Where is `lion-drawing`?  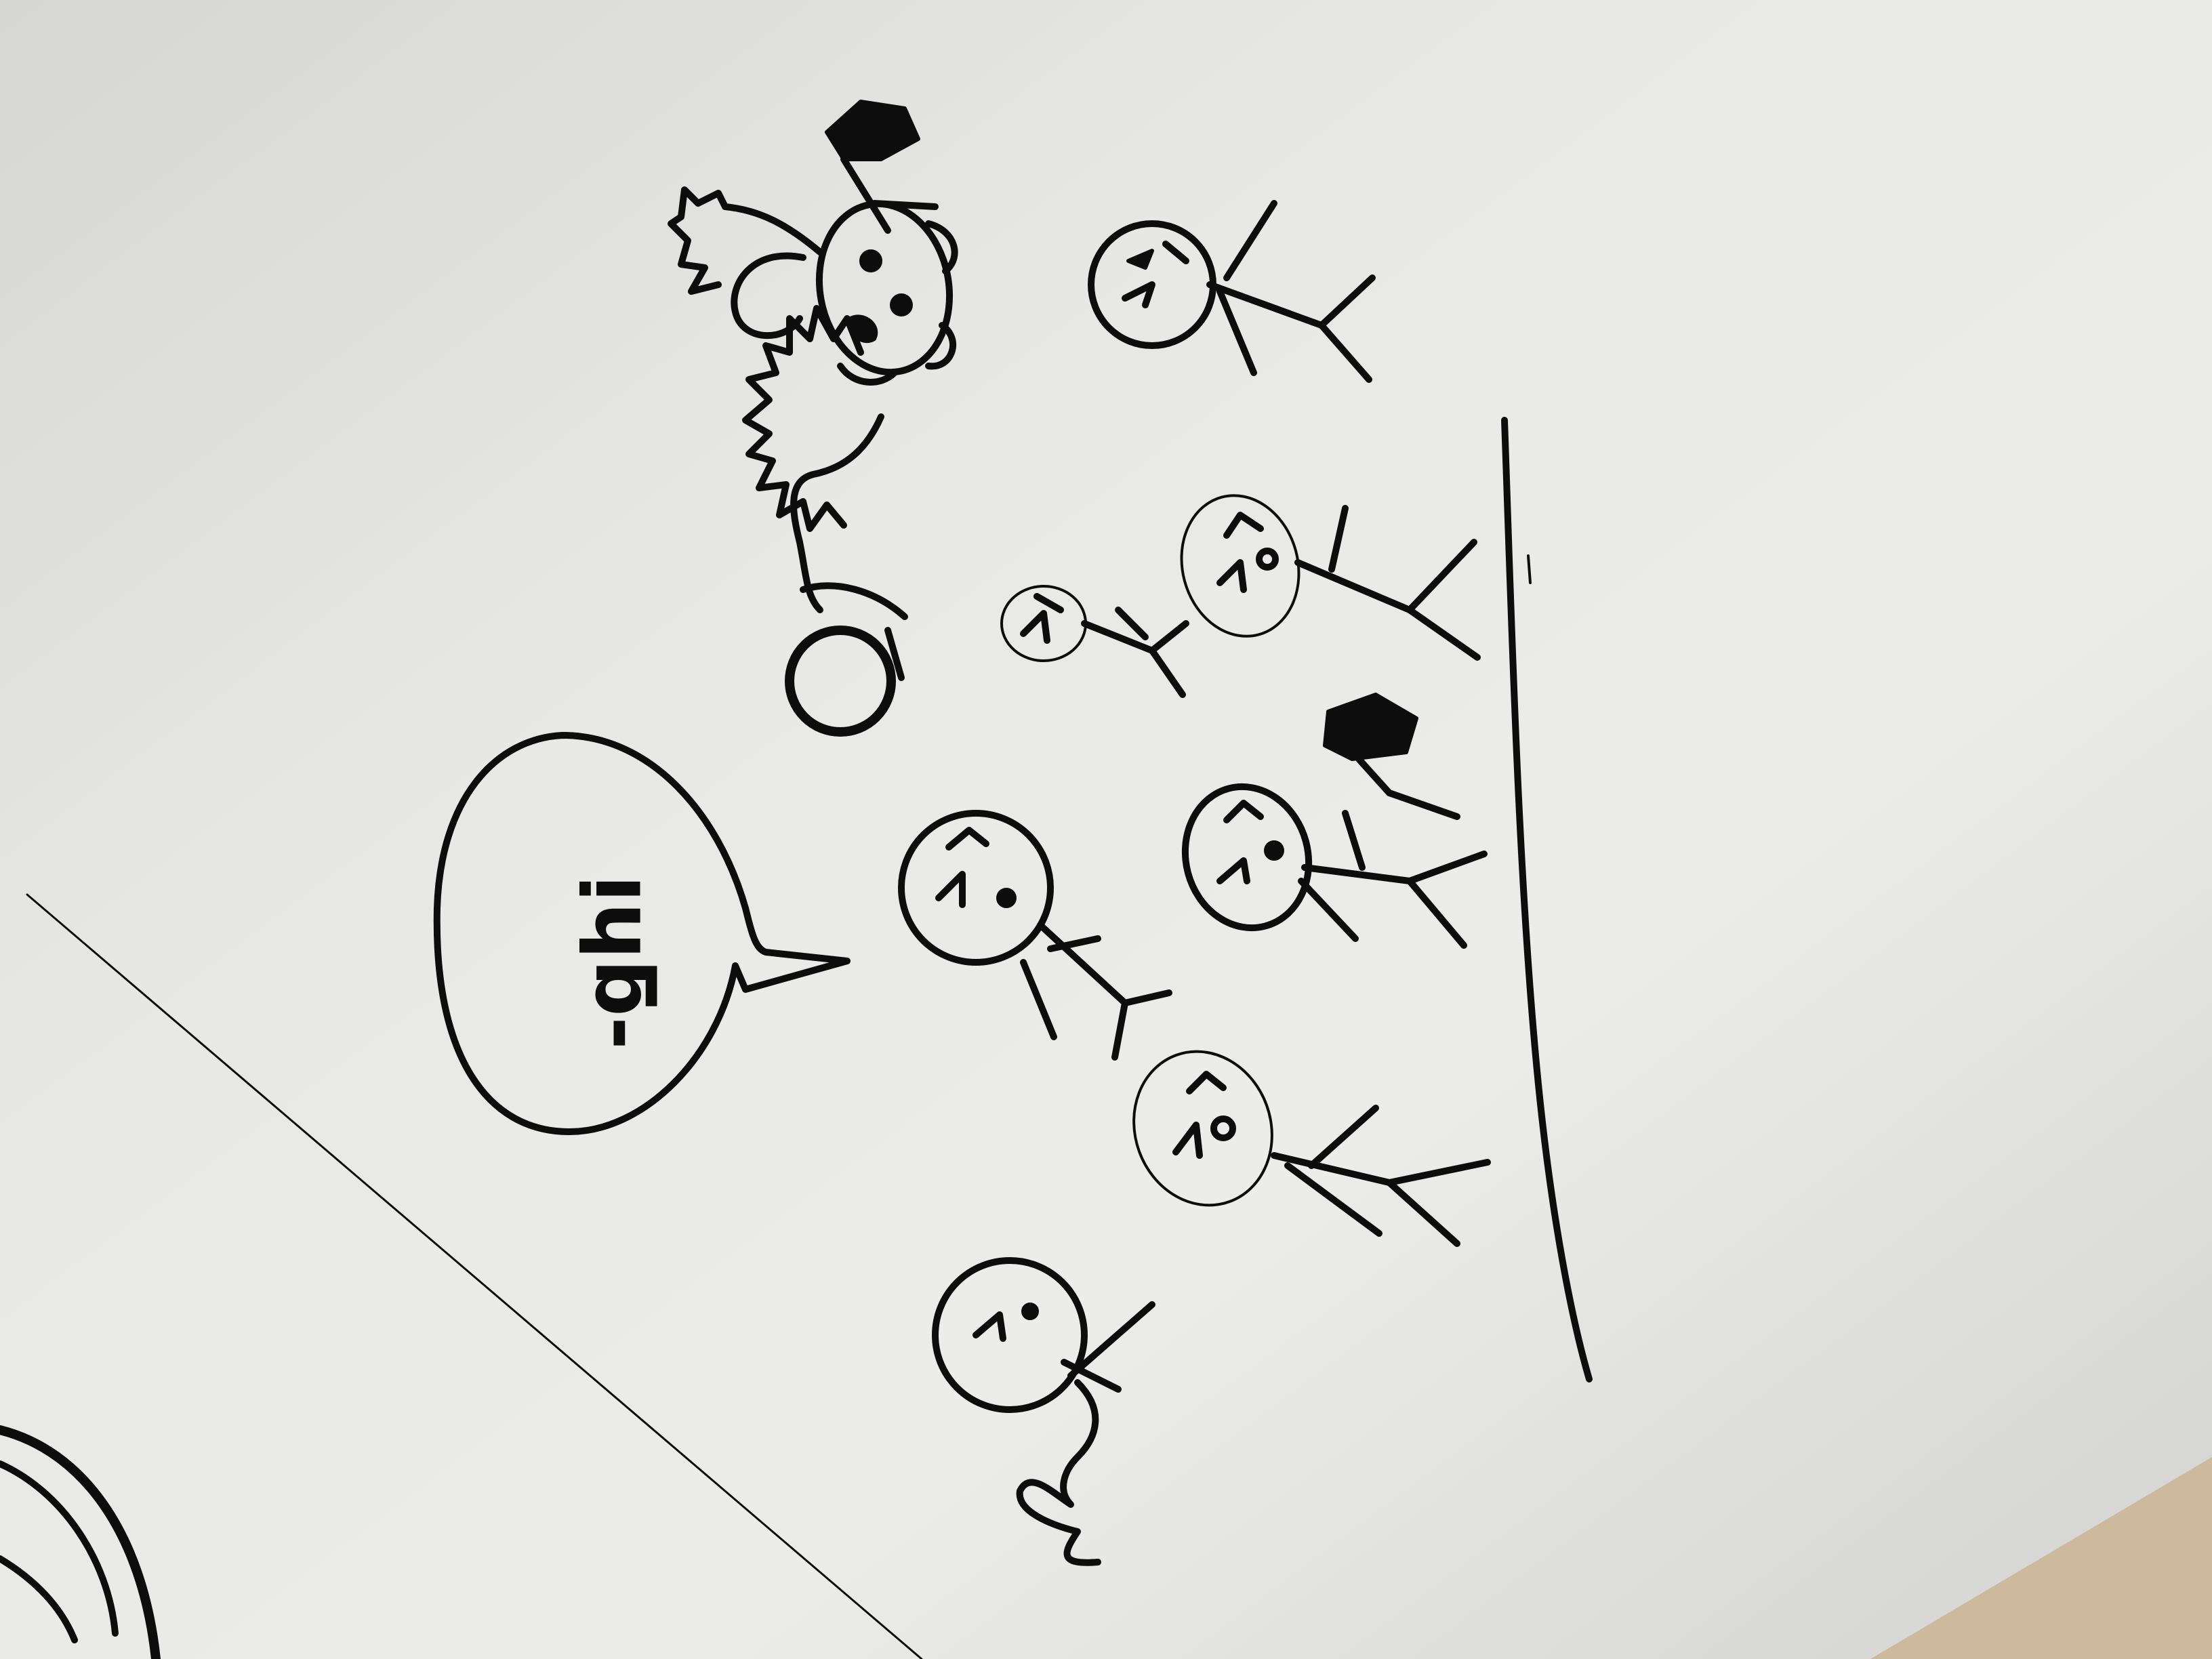
lion-drawing is located at coordinates (813, 419).